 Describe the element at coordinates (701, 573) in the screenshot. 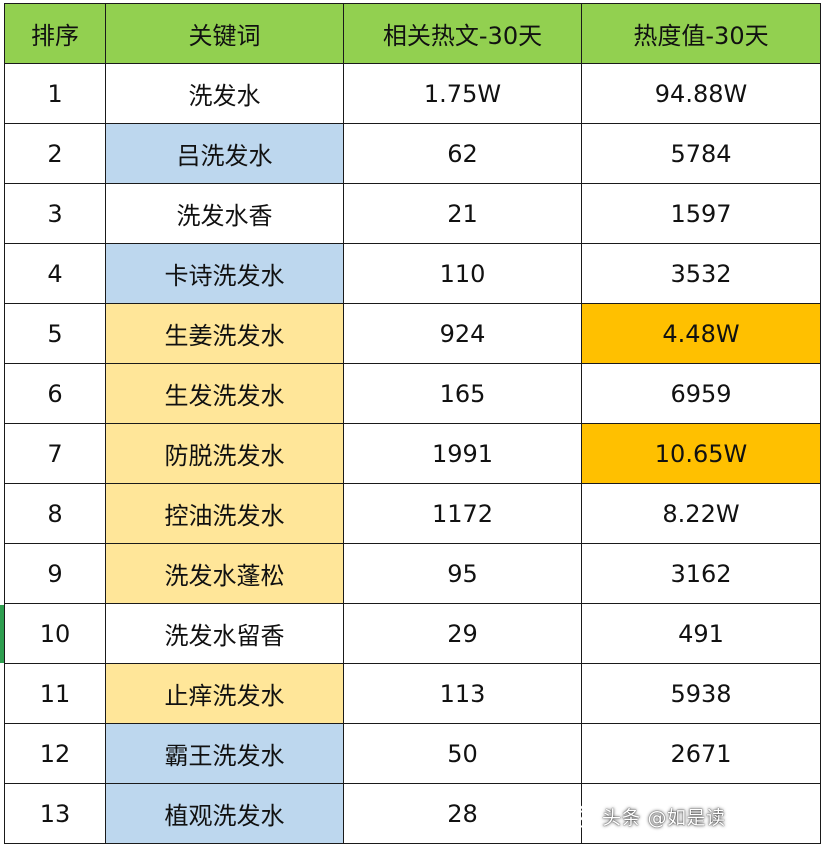

I see `cell-heat: 3162` at that location.